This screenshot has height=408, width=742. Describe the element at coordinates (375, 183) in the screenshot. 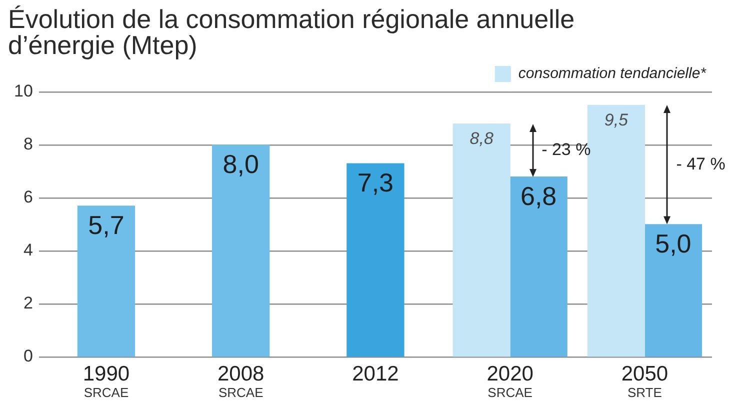

I see `data-label: 7,3` at that location.